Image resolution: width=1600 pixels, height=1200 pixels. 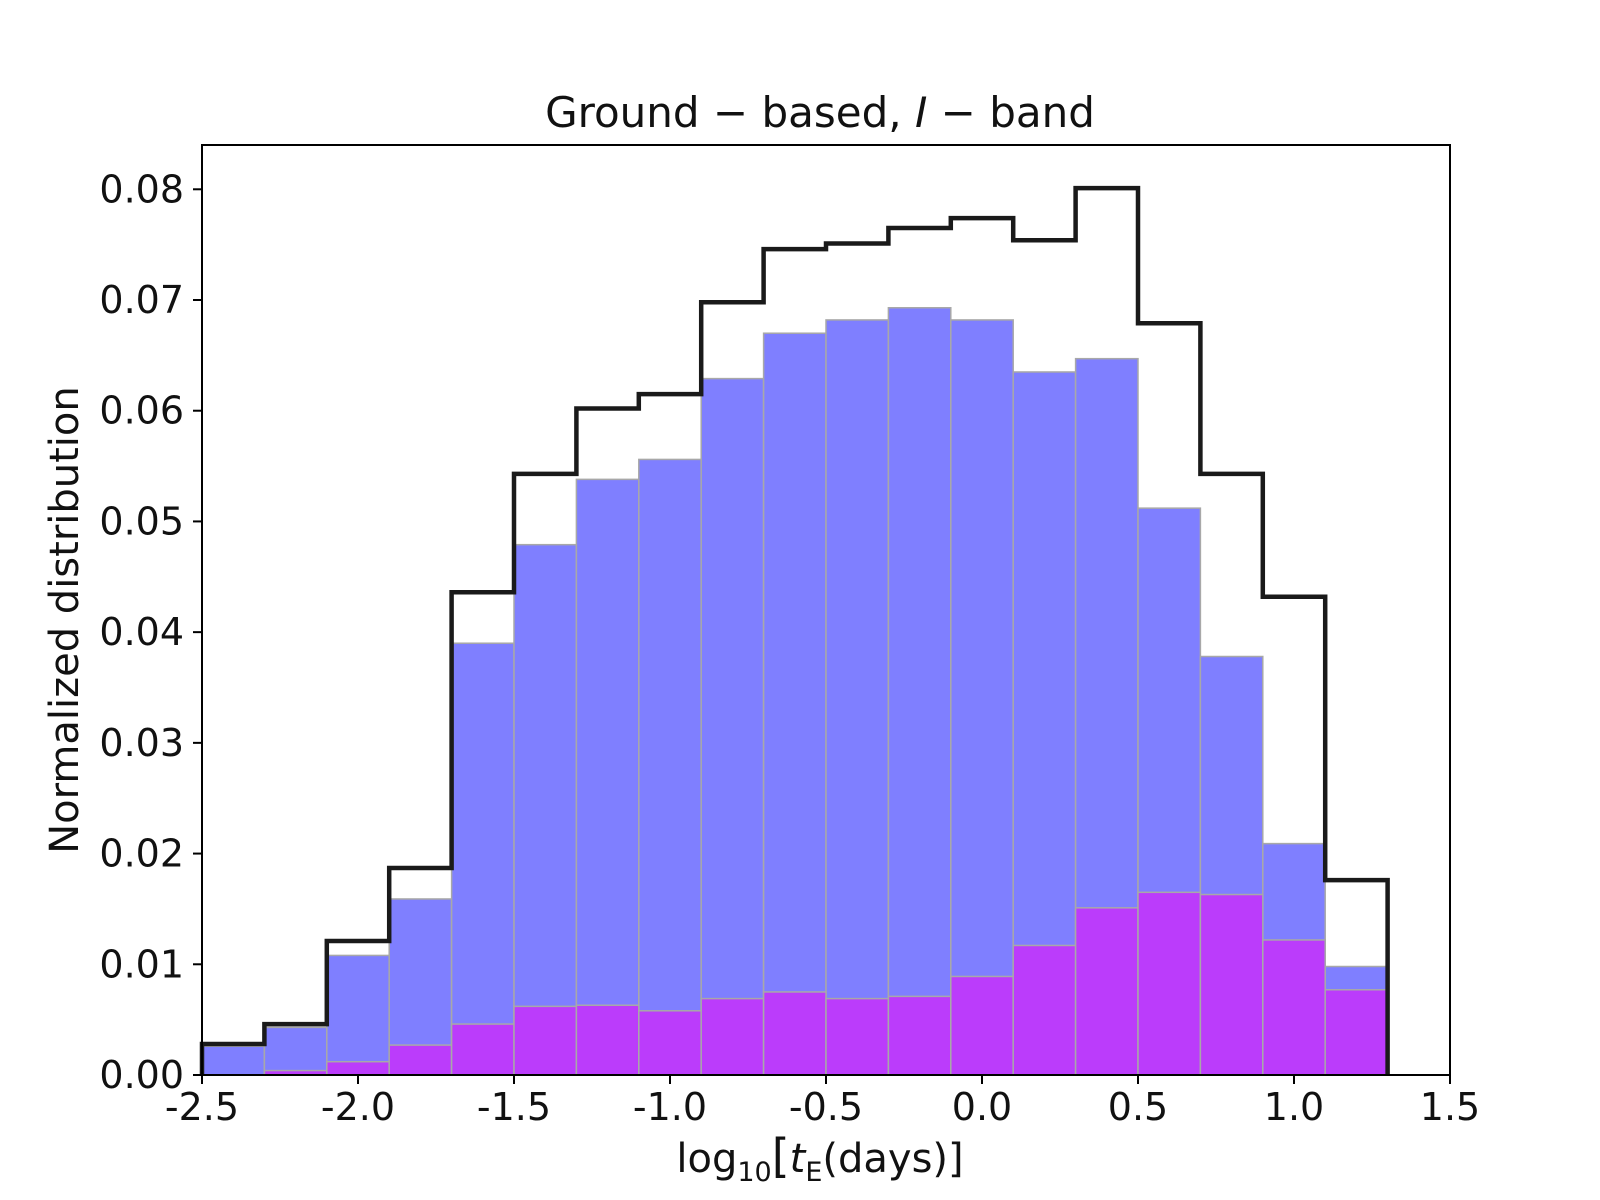 What do you see at coordinates (1294, 1107) in the screenshot?
I see `x-tick-label: 1.0` at bounding box center [1294, 1107].